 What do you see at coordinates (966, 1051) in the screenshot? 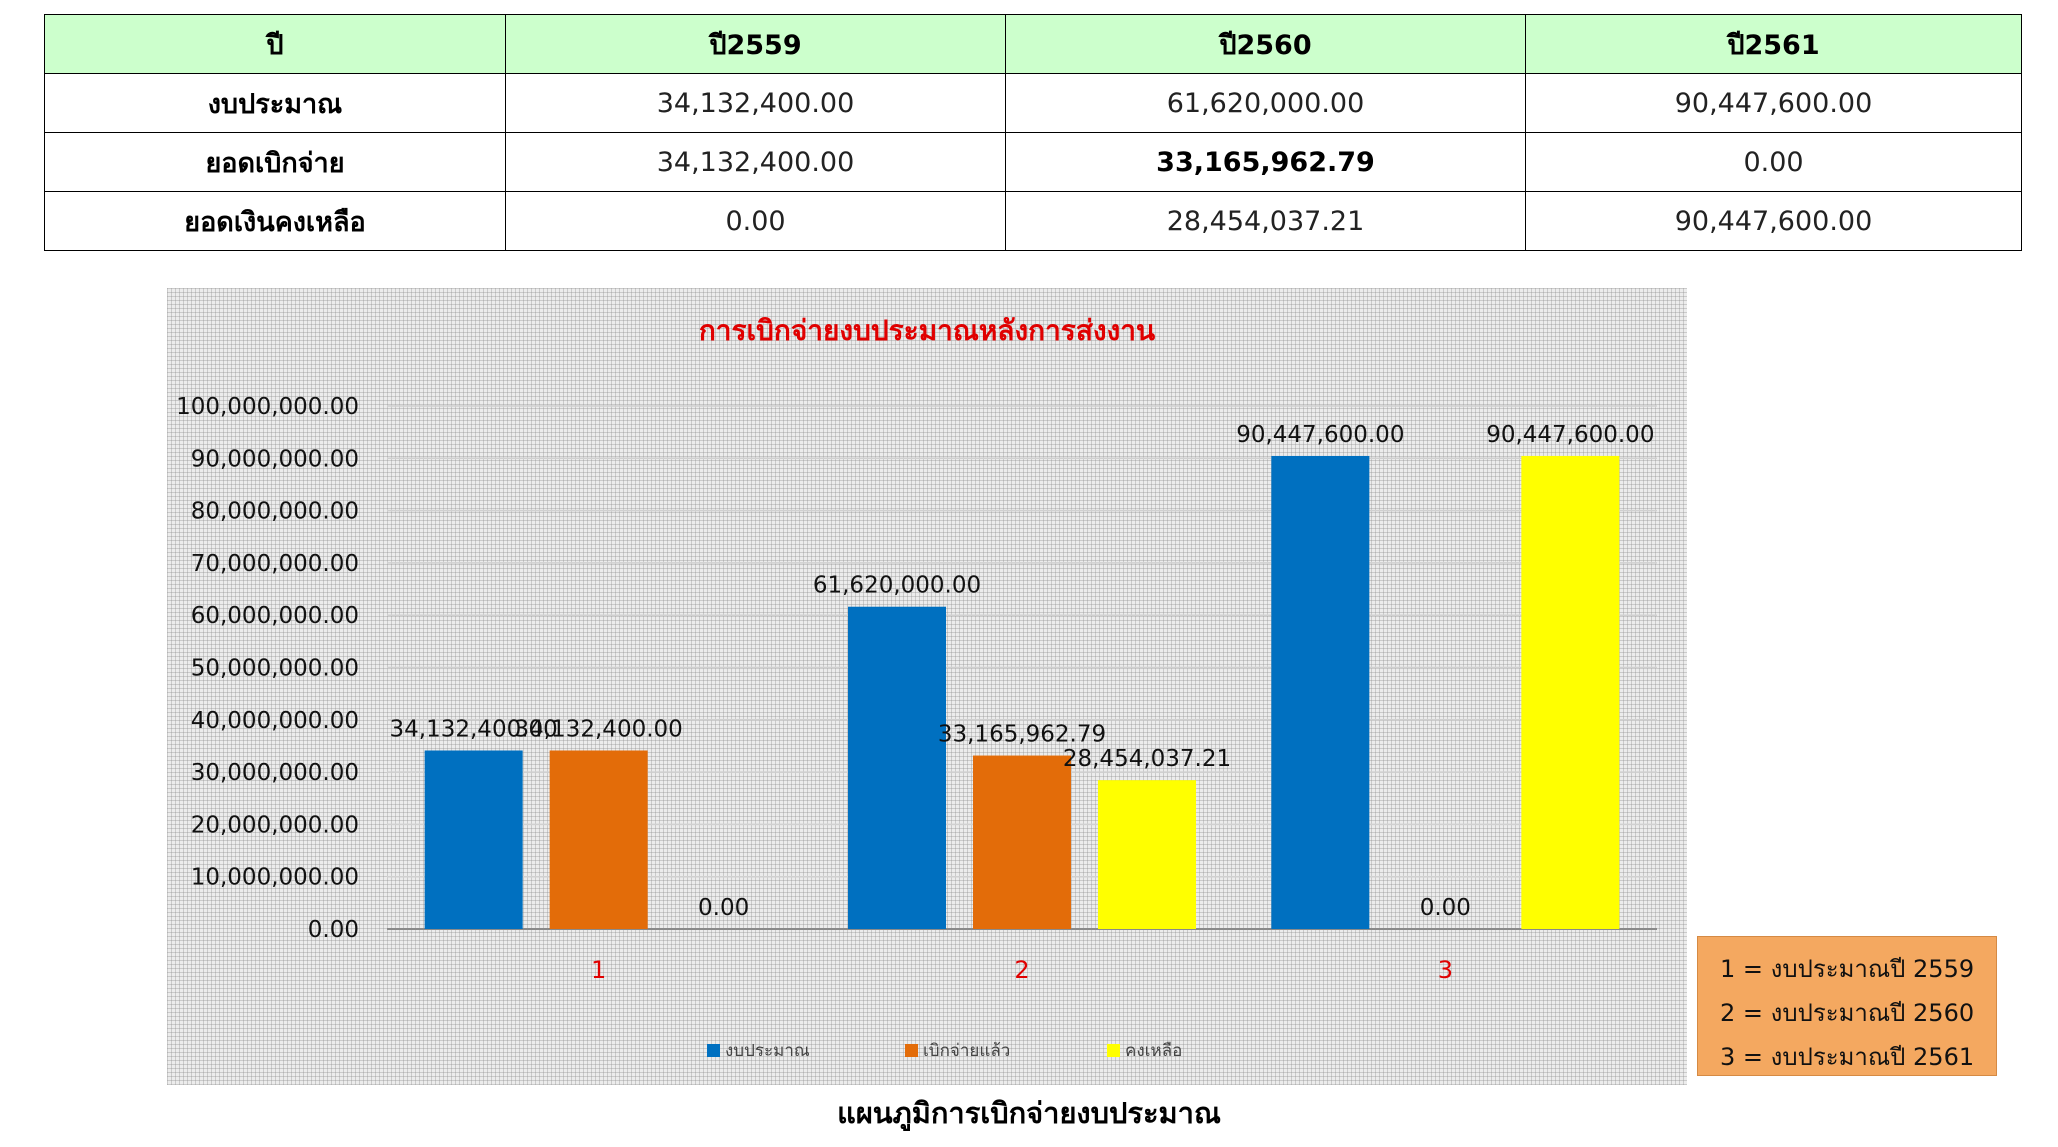
I see `legend-label: เบิกจ่ายแล้ว` at bounding box center [966, 1051].